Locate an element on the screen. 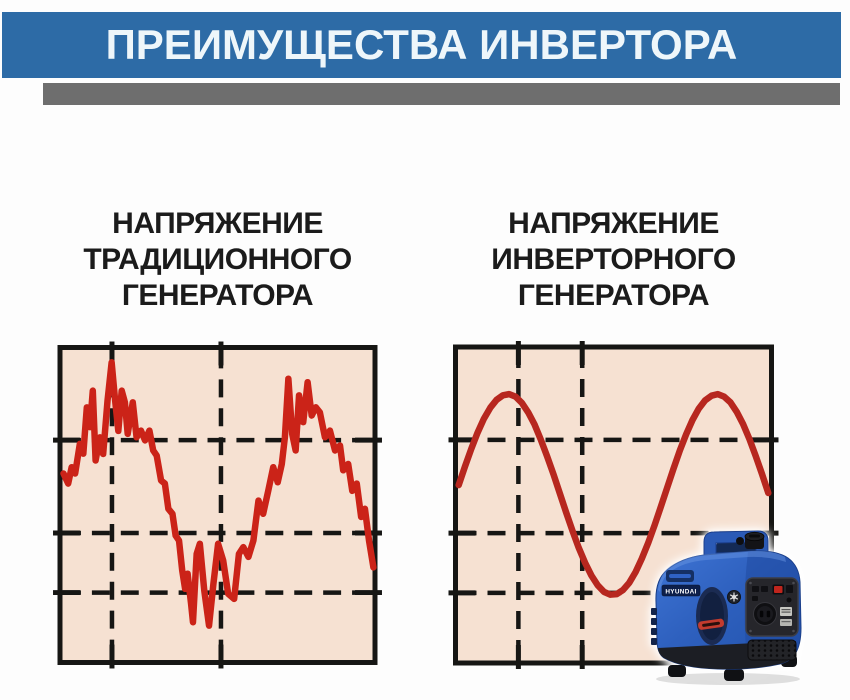 Image resolution: width=850 pixels, height=700 pixels. control-panel is located at coordinates (772, 607).